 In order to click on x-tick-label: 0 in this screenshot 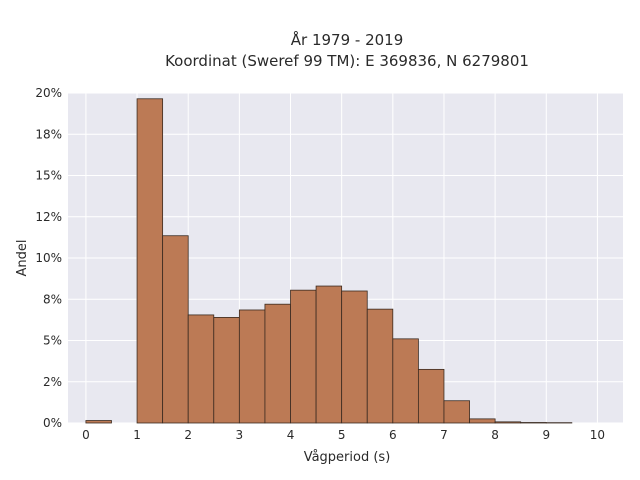, I will do `click(86, 435)`.